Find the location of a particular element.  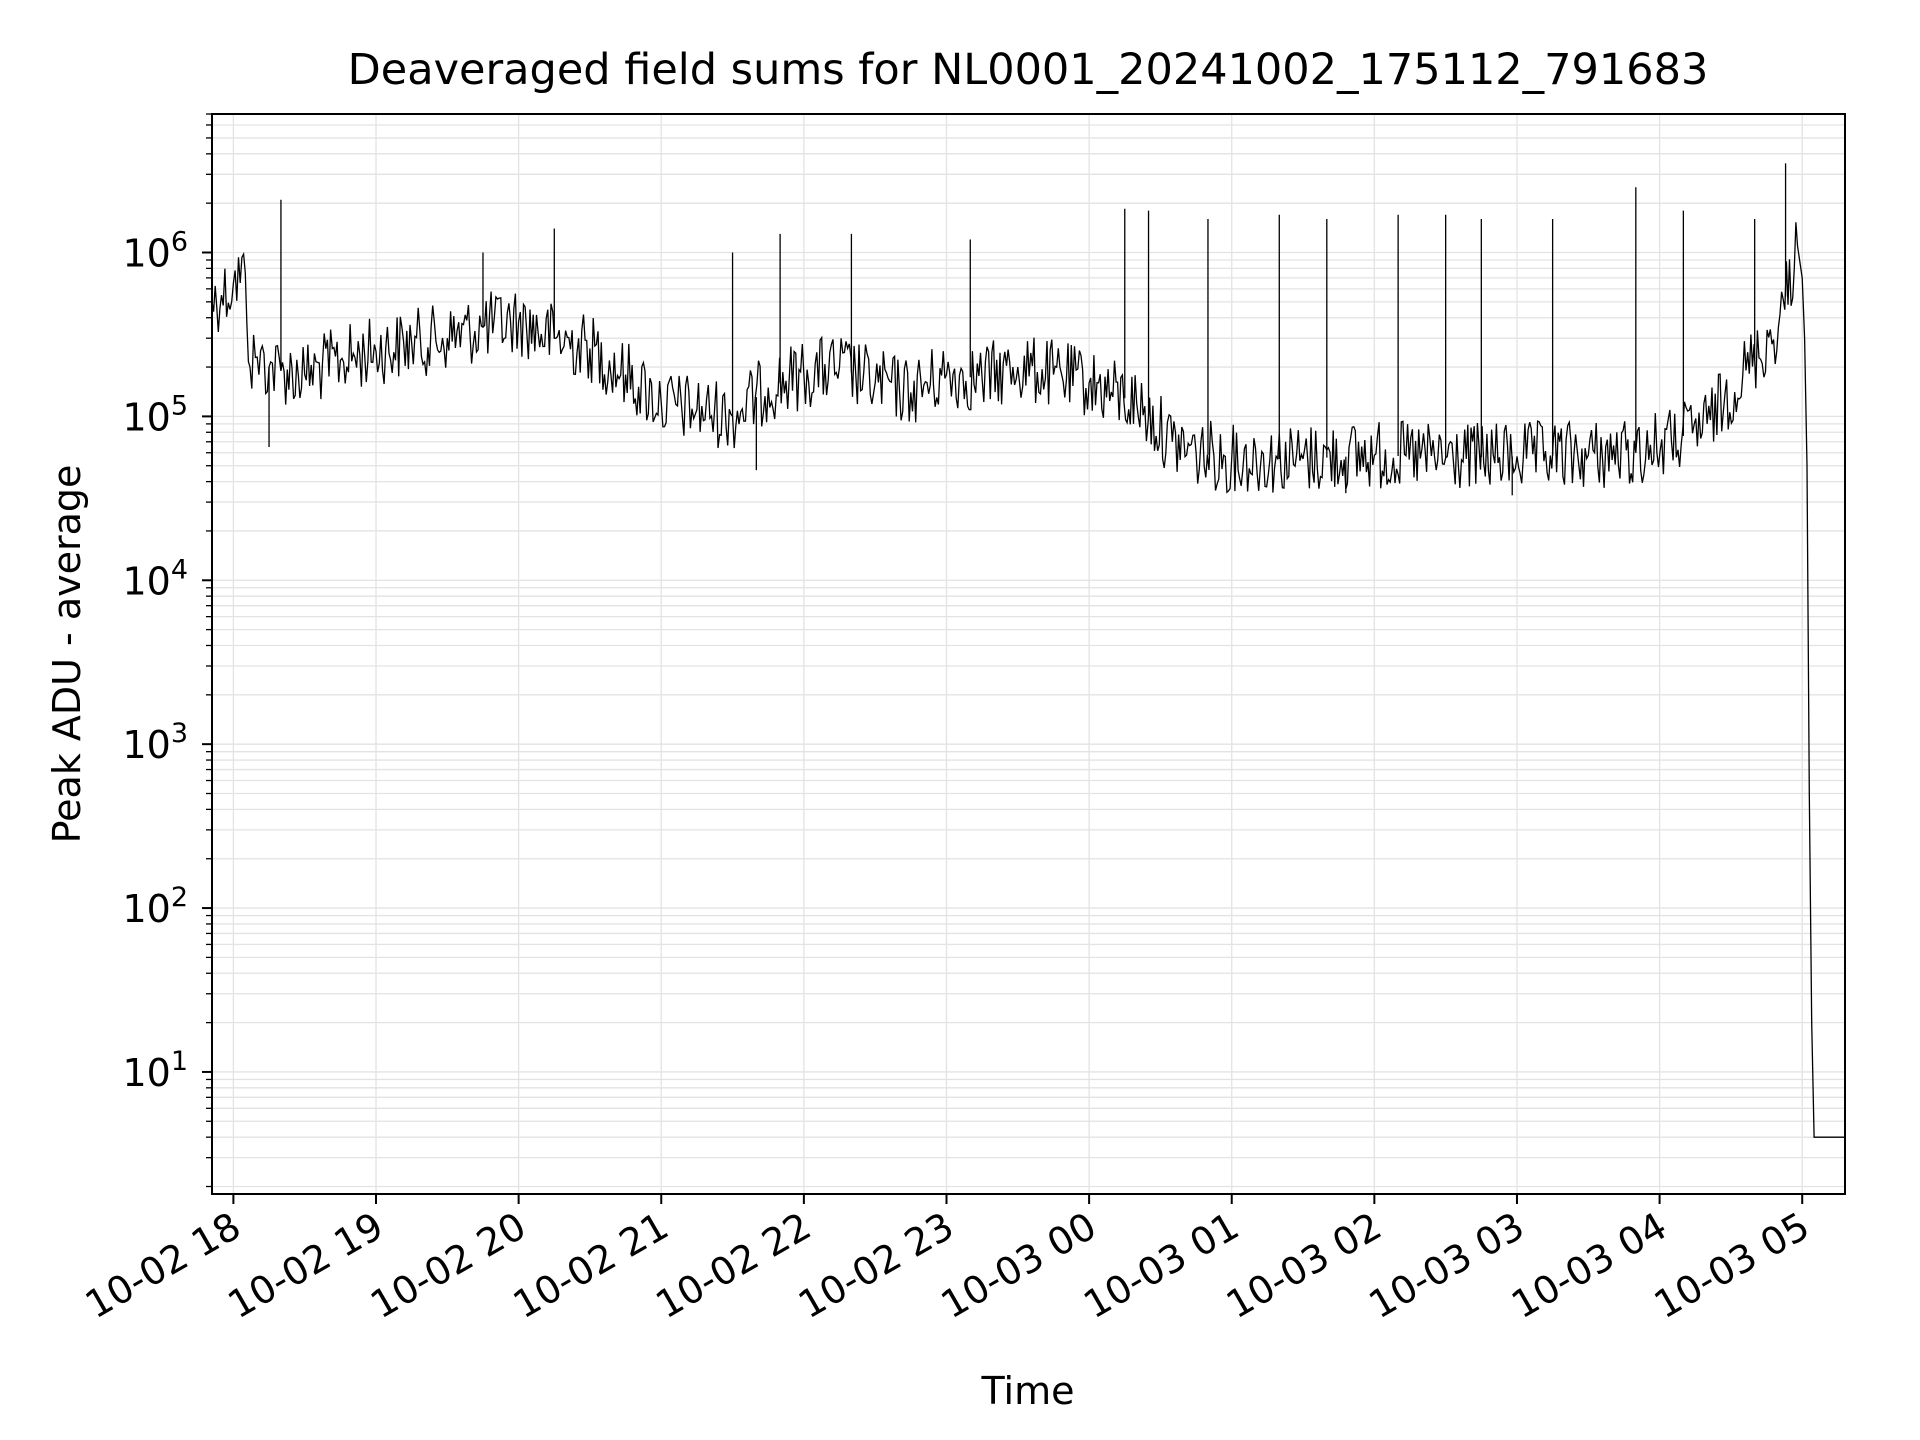

x-axis-label: Time is located at coordinates (1028, 1391).